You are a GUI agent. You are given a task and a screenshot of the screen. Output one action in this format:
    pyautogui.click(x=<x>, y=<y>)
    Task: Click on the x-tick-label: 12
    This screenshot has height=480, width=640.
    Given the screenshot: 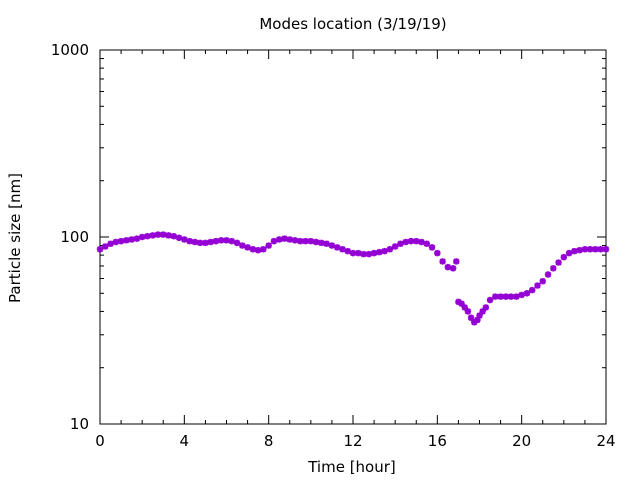 What is the action you would take?
    pyautogui.click(x=352, y=441)
    